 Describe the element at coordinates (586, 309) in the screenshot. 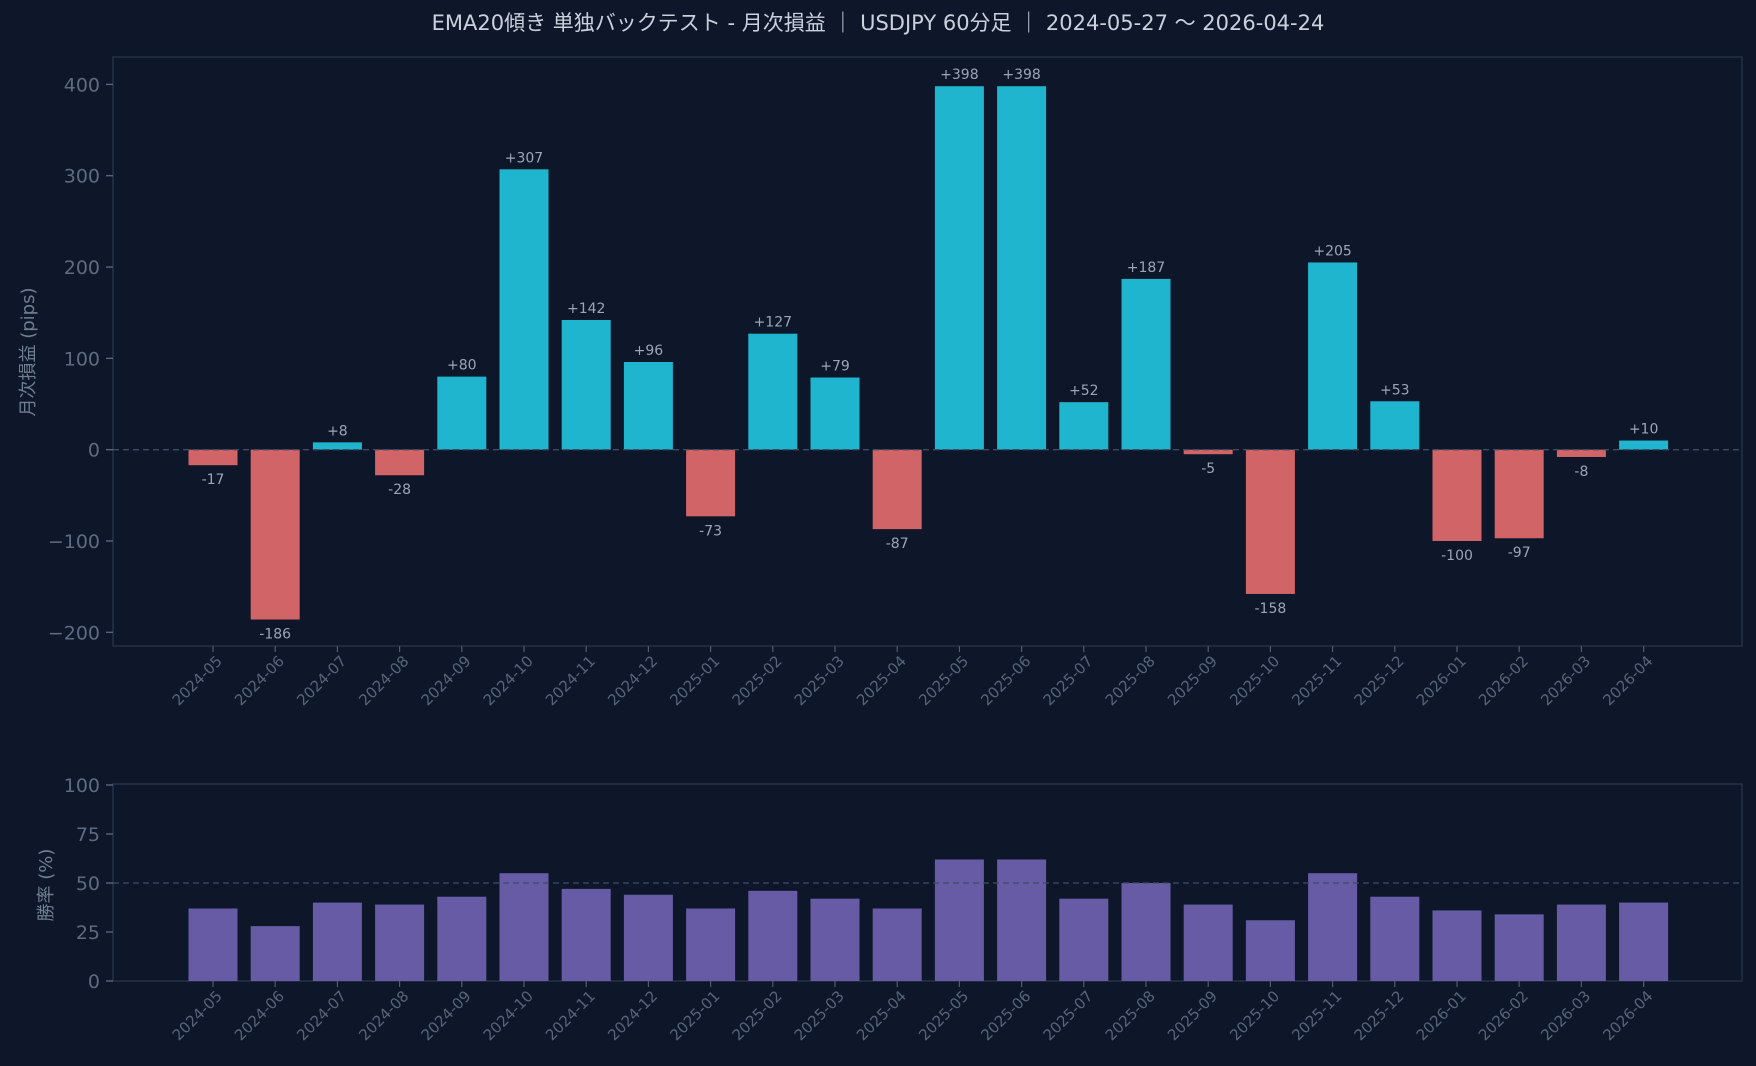

I see `data-label: +142` at that location.